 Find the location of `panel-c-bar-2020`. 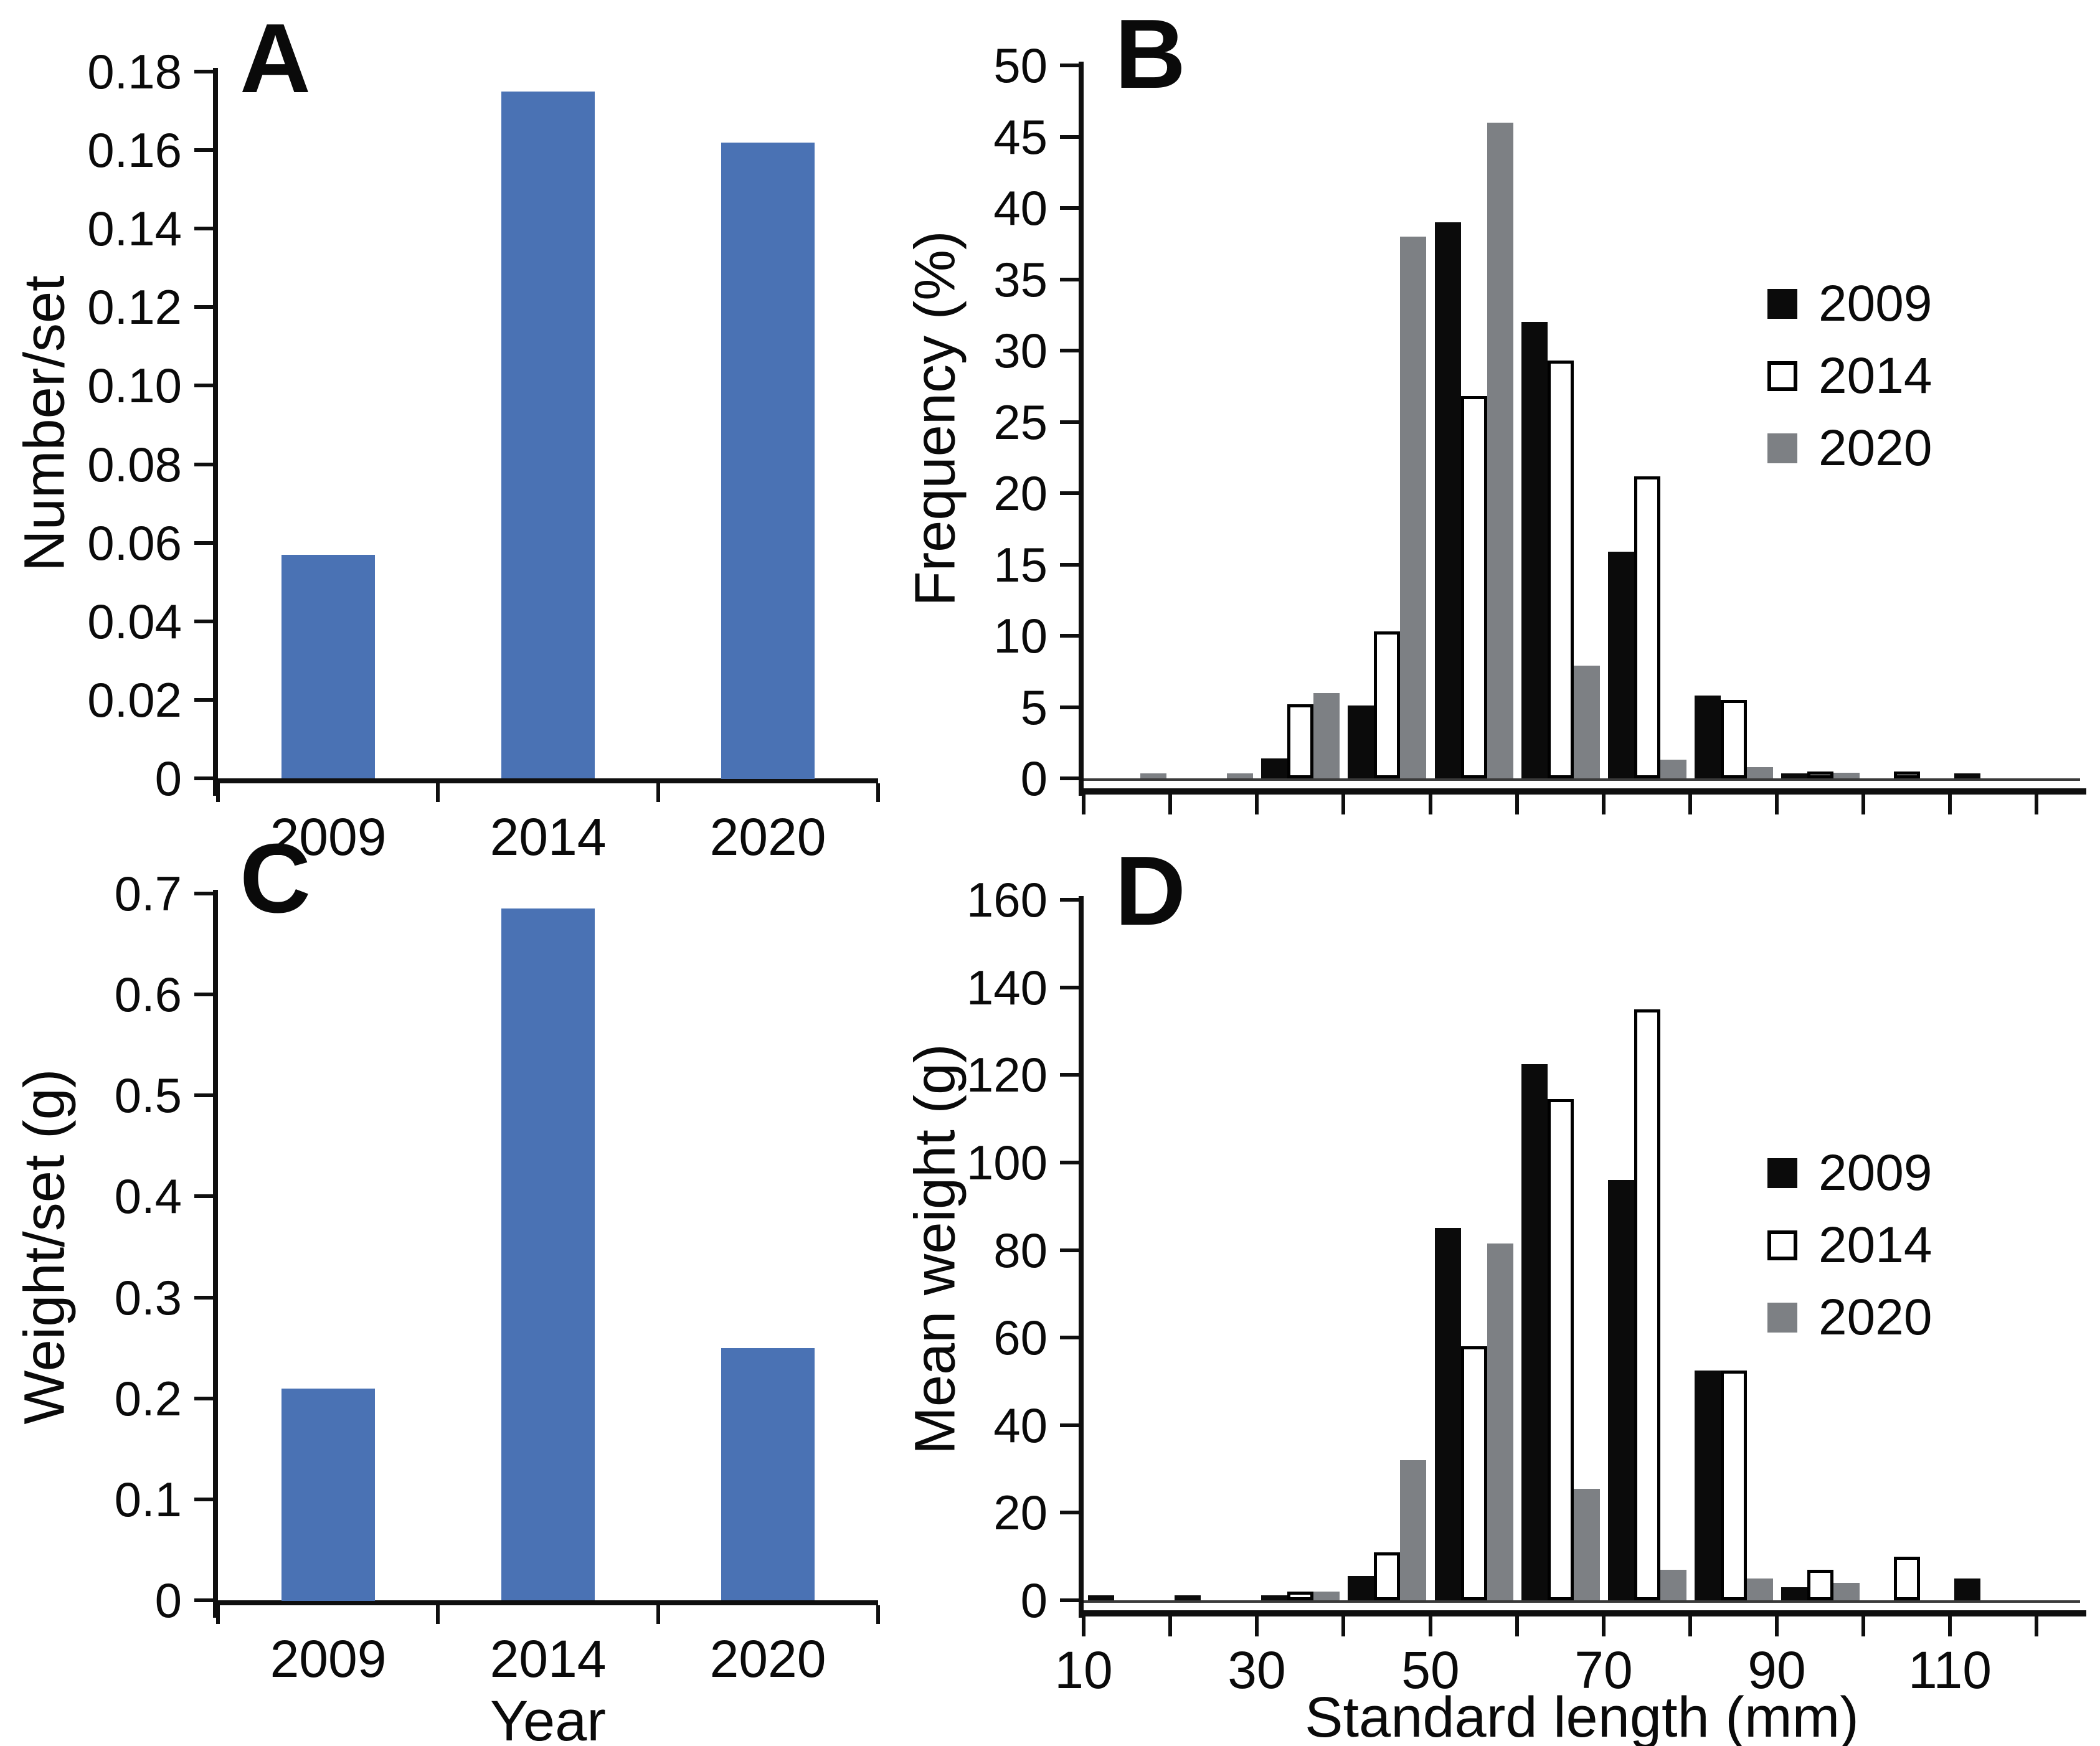

panel-c-bar-2020 is located at coordinates (768, 1474).